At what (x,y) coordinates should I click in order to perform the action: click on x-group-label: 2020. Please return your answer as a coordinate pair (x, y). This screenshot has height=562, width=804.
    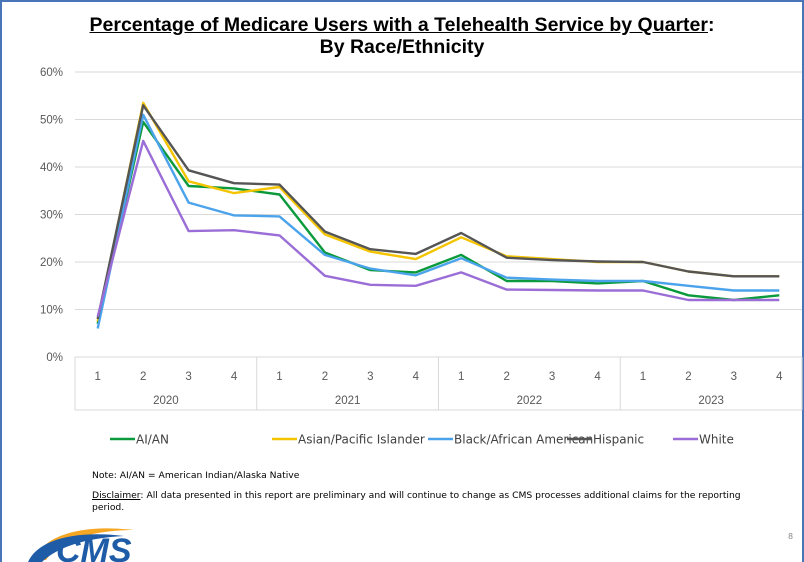
    Looking at the image, I should click on (166, 401).